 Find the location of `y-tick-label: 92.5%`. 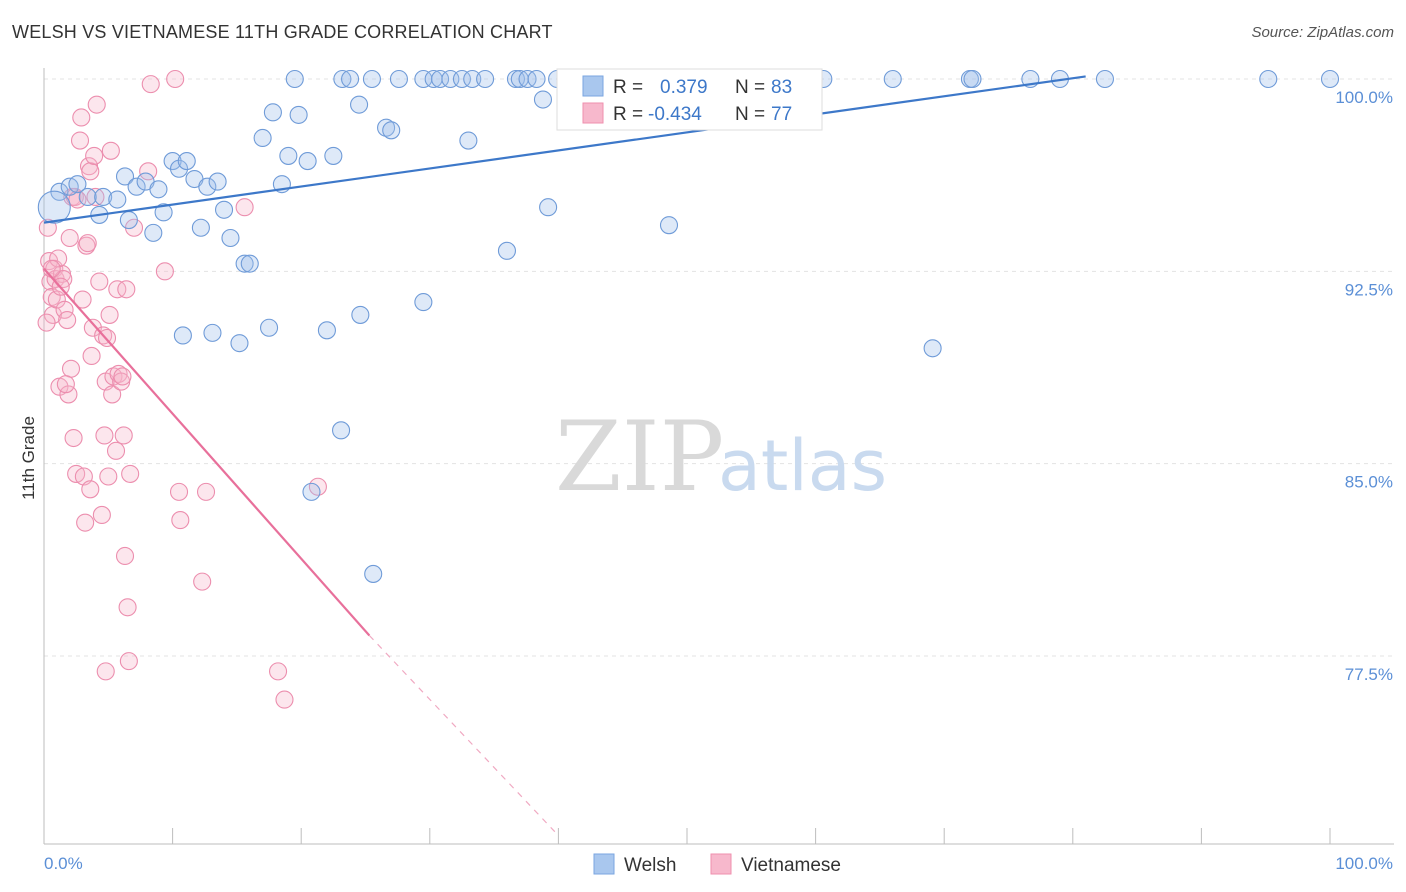

y-tick-label: 92.5% is located at coordinates (1369, 289).